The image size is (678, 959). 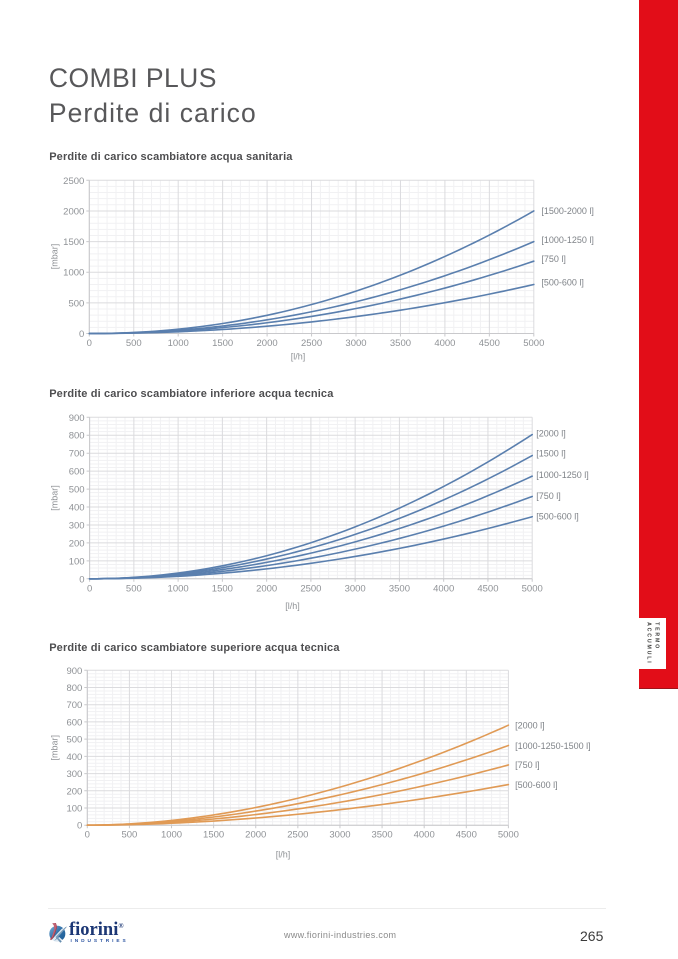 I want to click on svg-text: [1500-2000 l], so click(x=567, y=211).